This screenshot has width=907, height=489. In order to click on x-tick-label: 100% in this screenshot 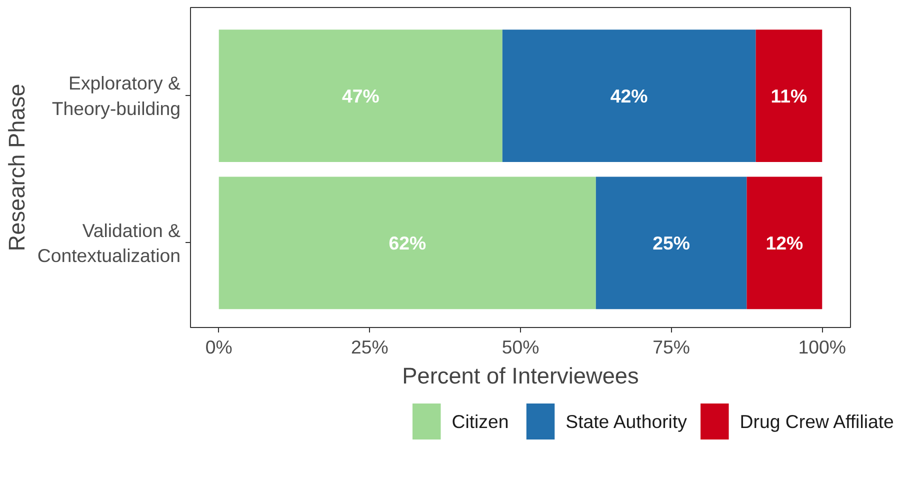, I will do `click(822, 347)`.